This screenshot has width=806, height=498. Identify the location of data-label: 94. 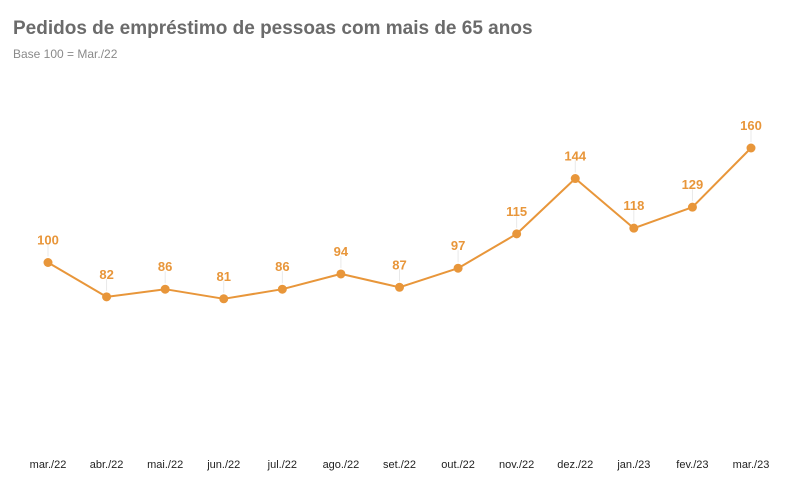
(341, 251).